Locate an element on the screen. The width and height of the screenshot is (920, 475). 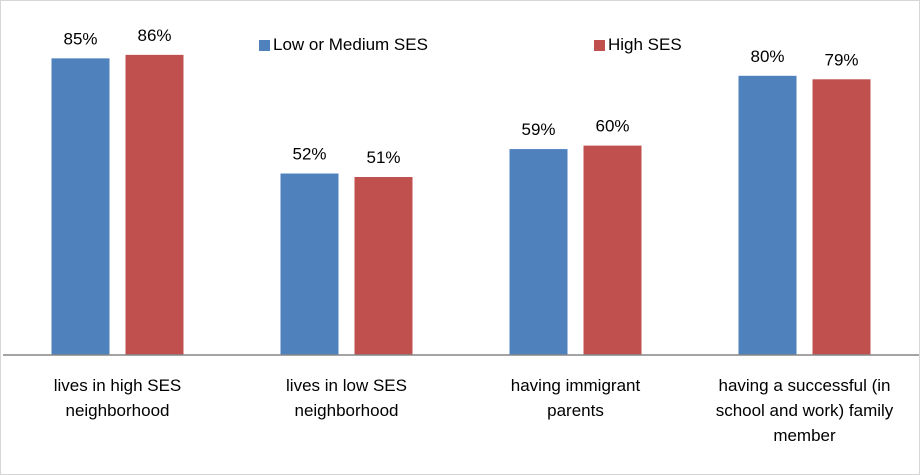
data-label-high-ses-3: 79% is located at coordinates (841, 59).